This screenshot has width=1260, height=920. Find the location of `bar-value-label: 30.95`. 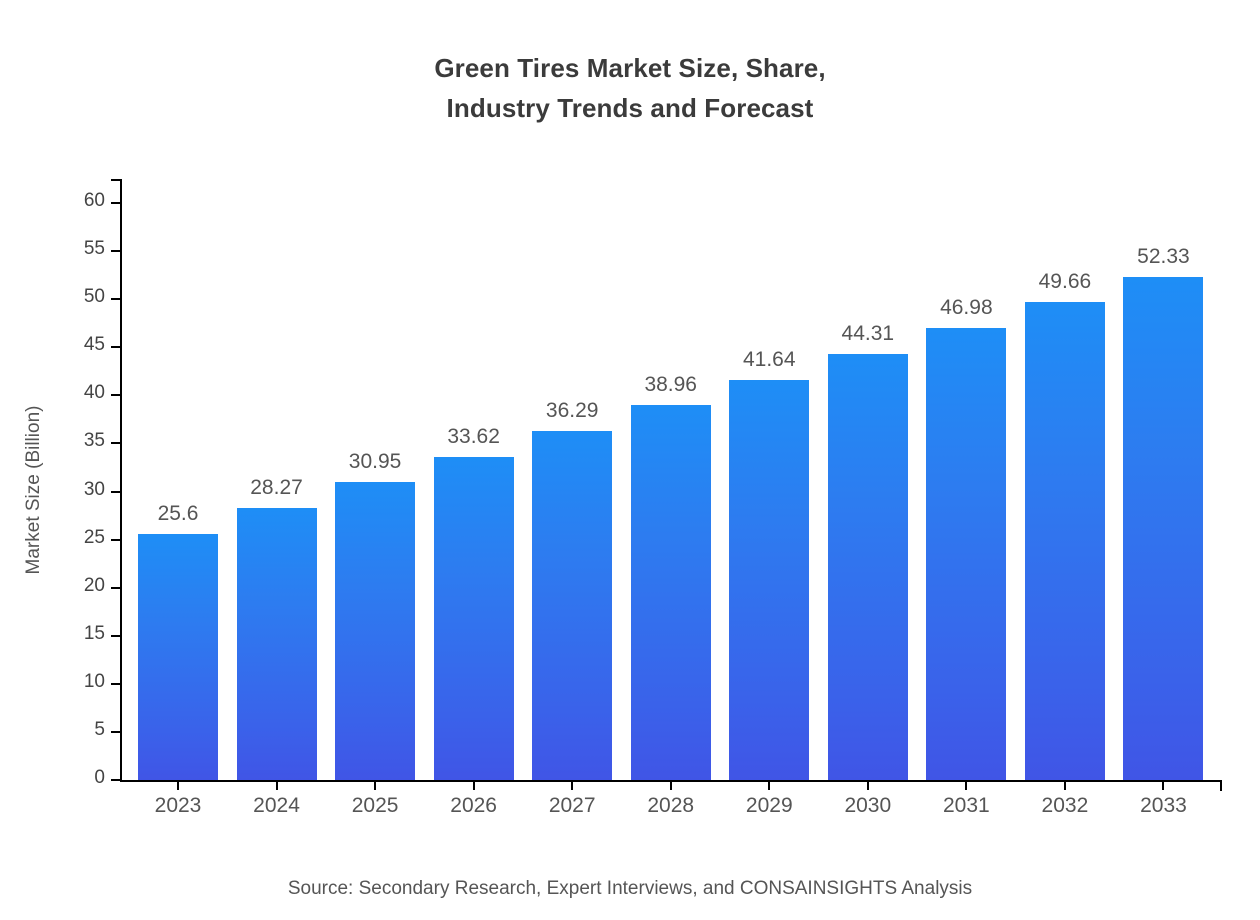

bar-value-label: 30.95 is located at coordinates (375, 462).